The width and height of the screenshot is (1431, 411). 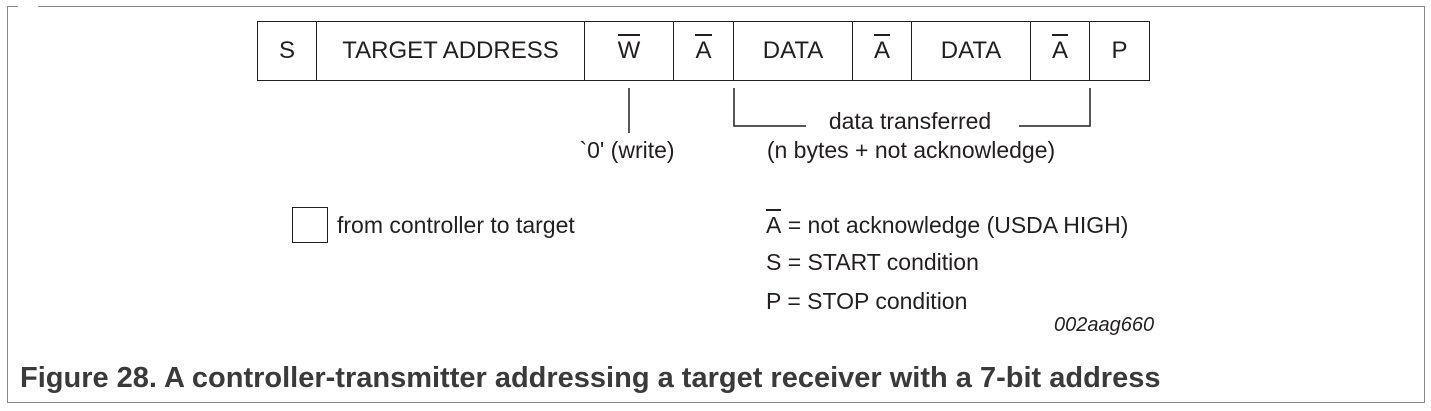 I want to click on seq-start: S, so click(x=287, y=51).